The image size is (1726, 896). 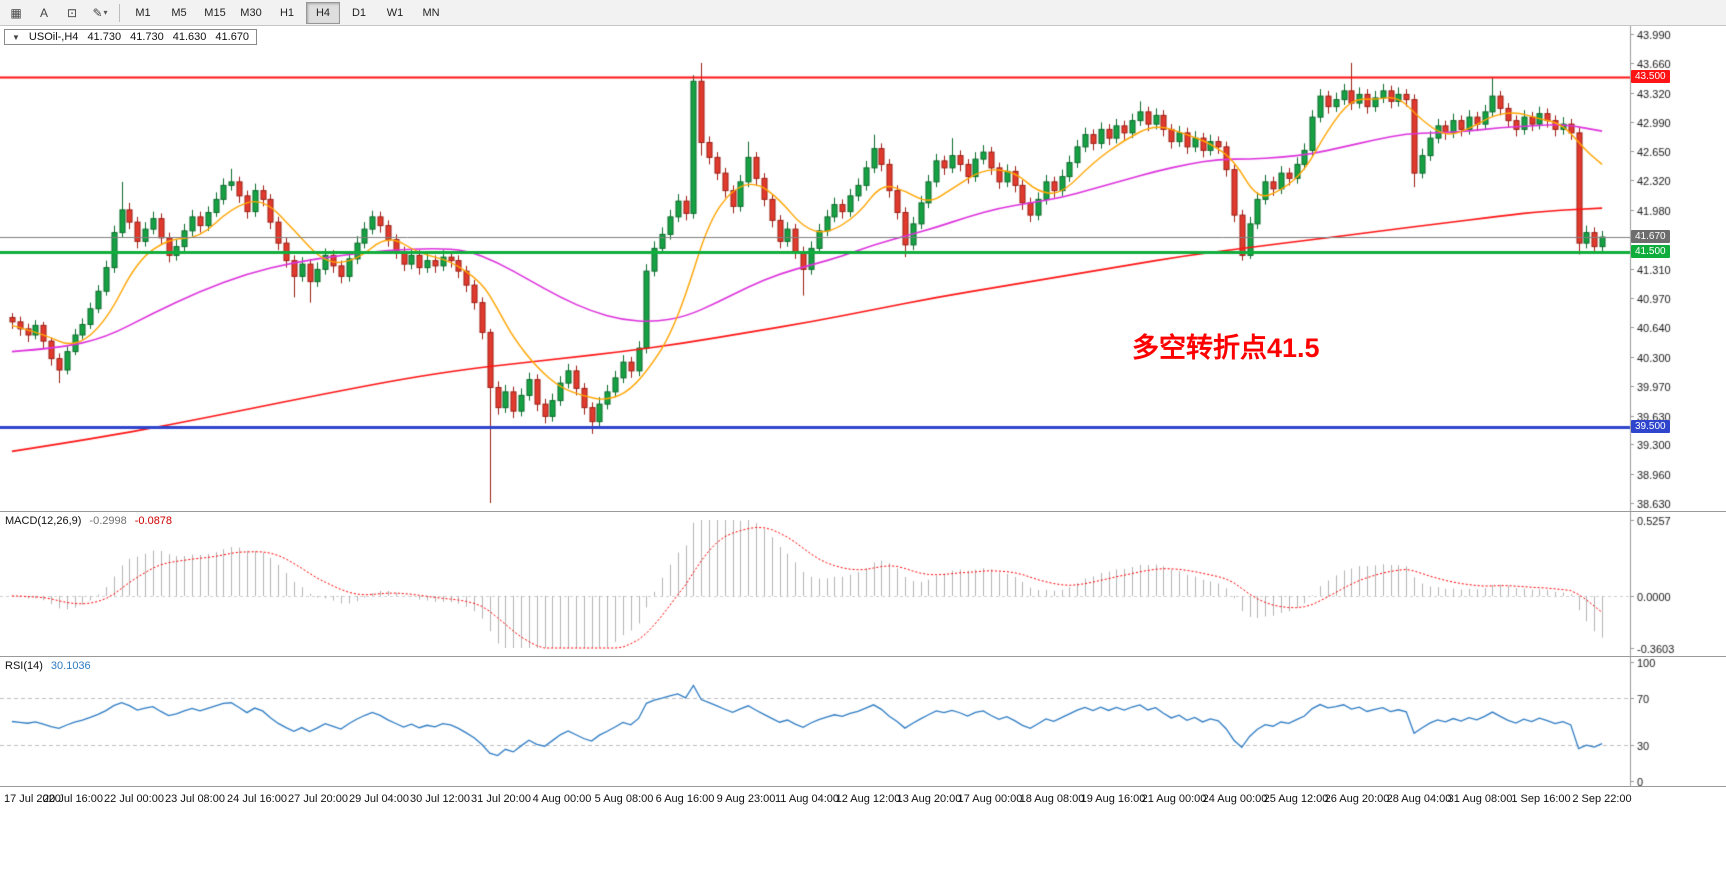 I want to click on rsi-label: RSI(14) 30.1036, so click(x=48, y=666).